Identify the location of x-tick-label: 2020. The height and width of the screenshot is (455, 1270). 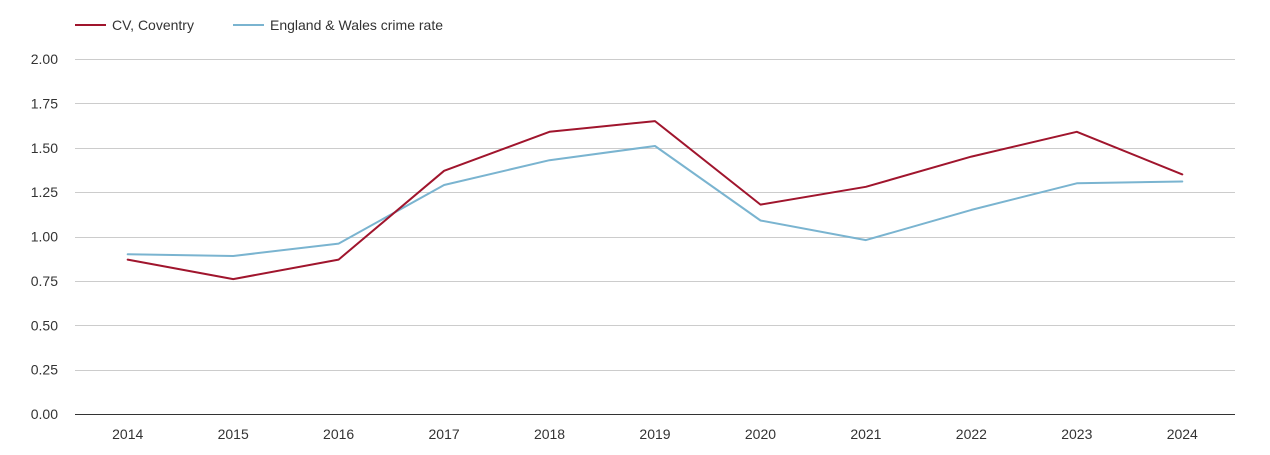
(760, 434).